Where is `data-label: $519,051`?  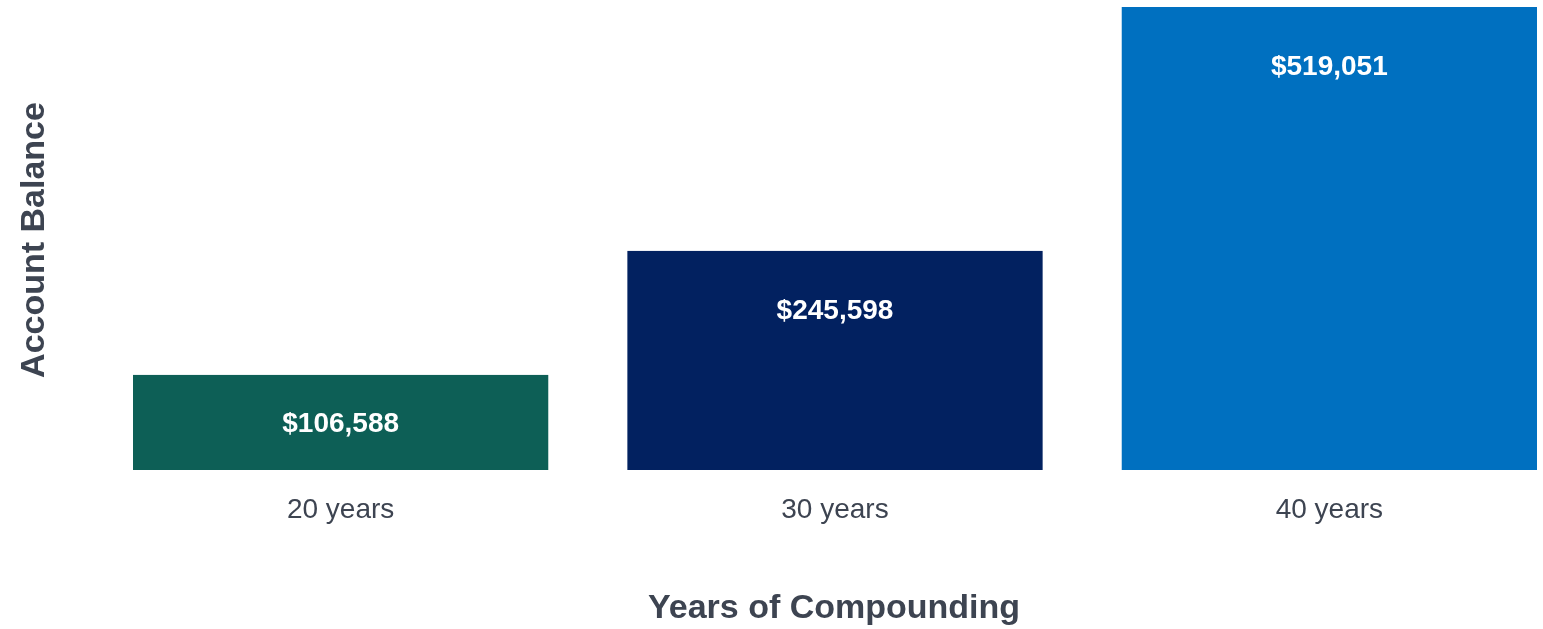 data-label: $519,051 is located at coordinates (1329, 65).